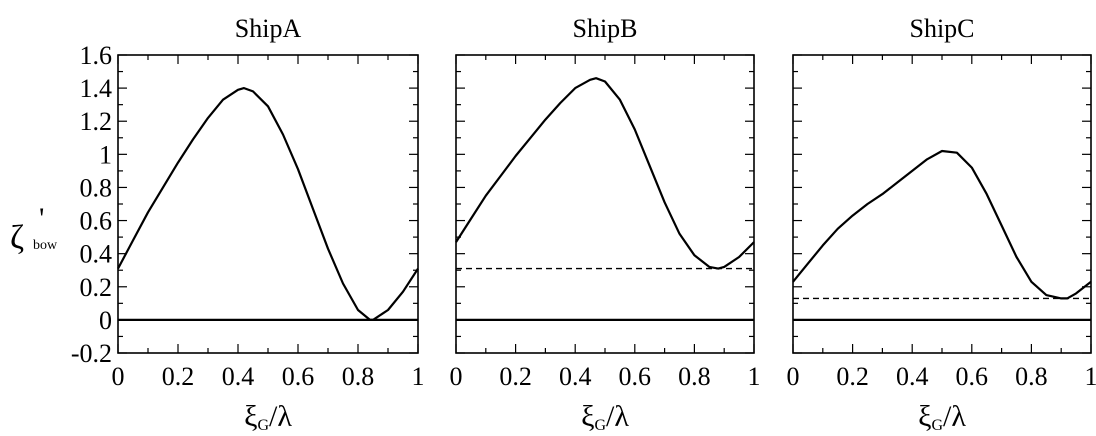 Image resolution: width=1096 pixels, height=436 pixels. Describe the element at coordinates (96, 221) in the screenshot. I see `y-tick-label: 0.6` at that location.